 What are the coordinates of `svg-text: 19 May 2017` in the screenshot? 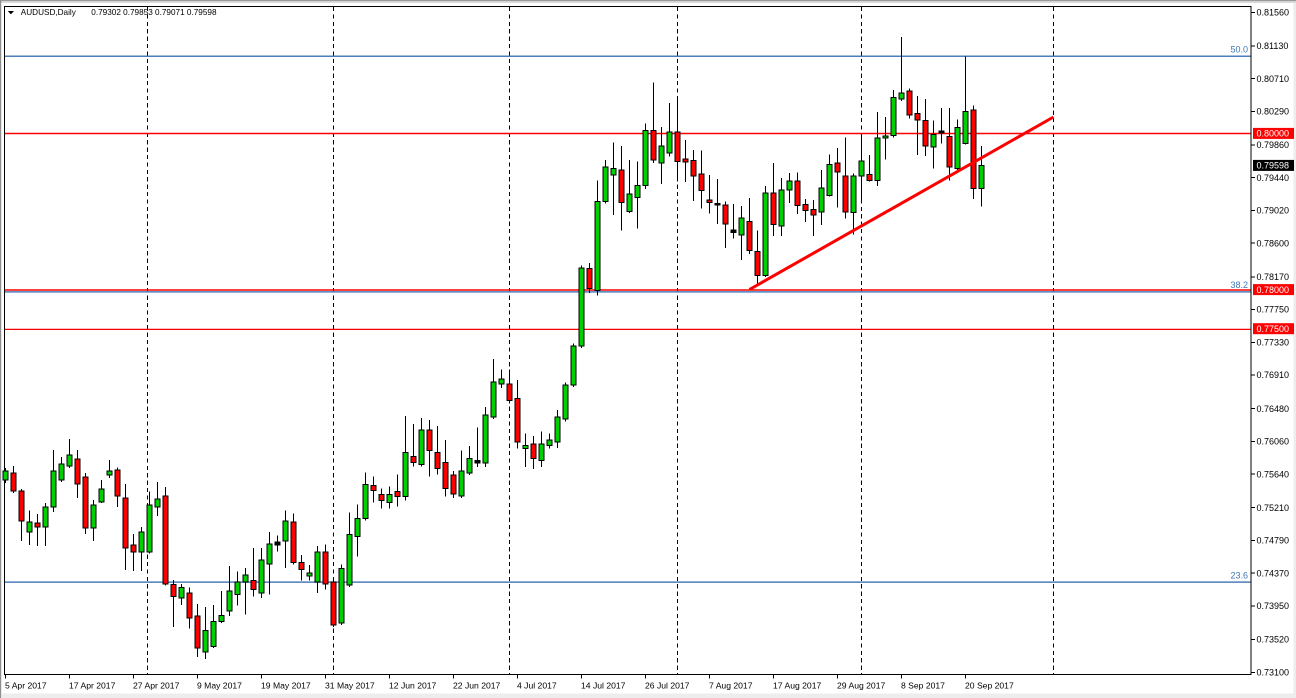 It's located at (286, 686).